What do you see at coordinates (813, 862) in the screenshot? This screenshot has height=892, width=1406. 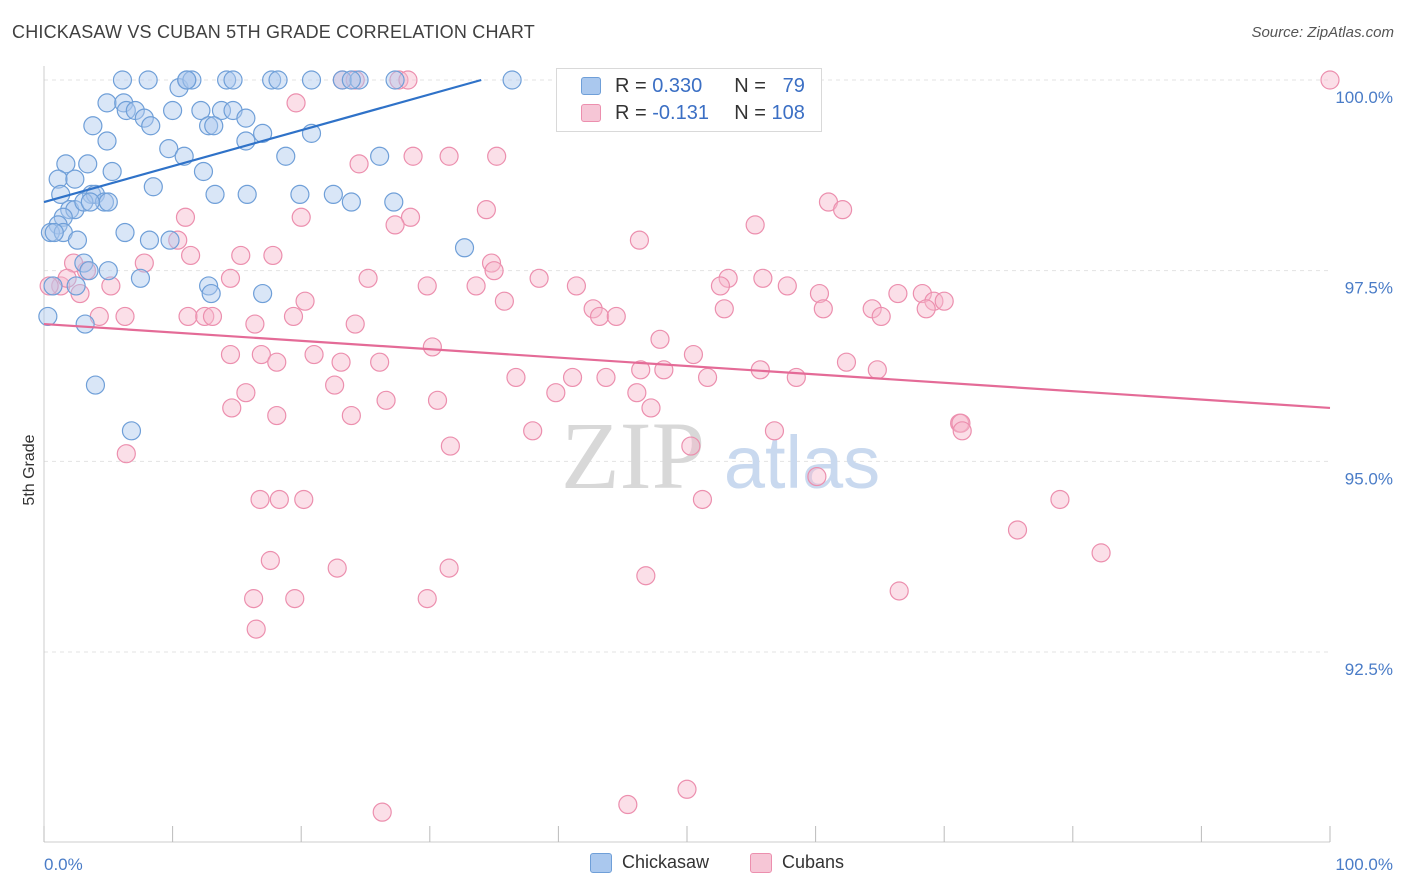 I see `legend-label-cubans: Cubans` at bounding box center [813, 862].